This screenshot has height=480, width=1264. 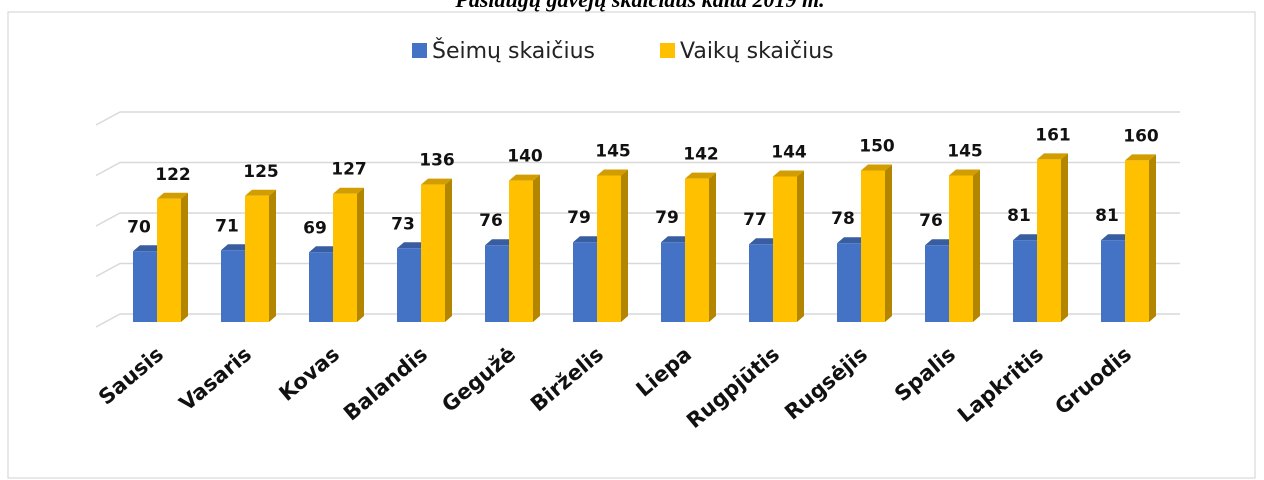 What do you see at coordinates (139, 227) in the screenshot?
I see `value-label: 70` at bounding box center [139, 227].